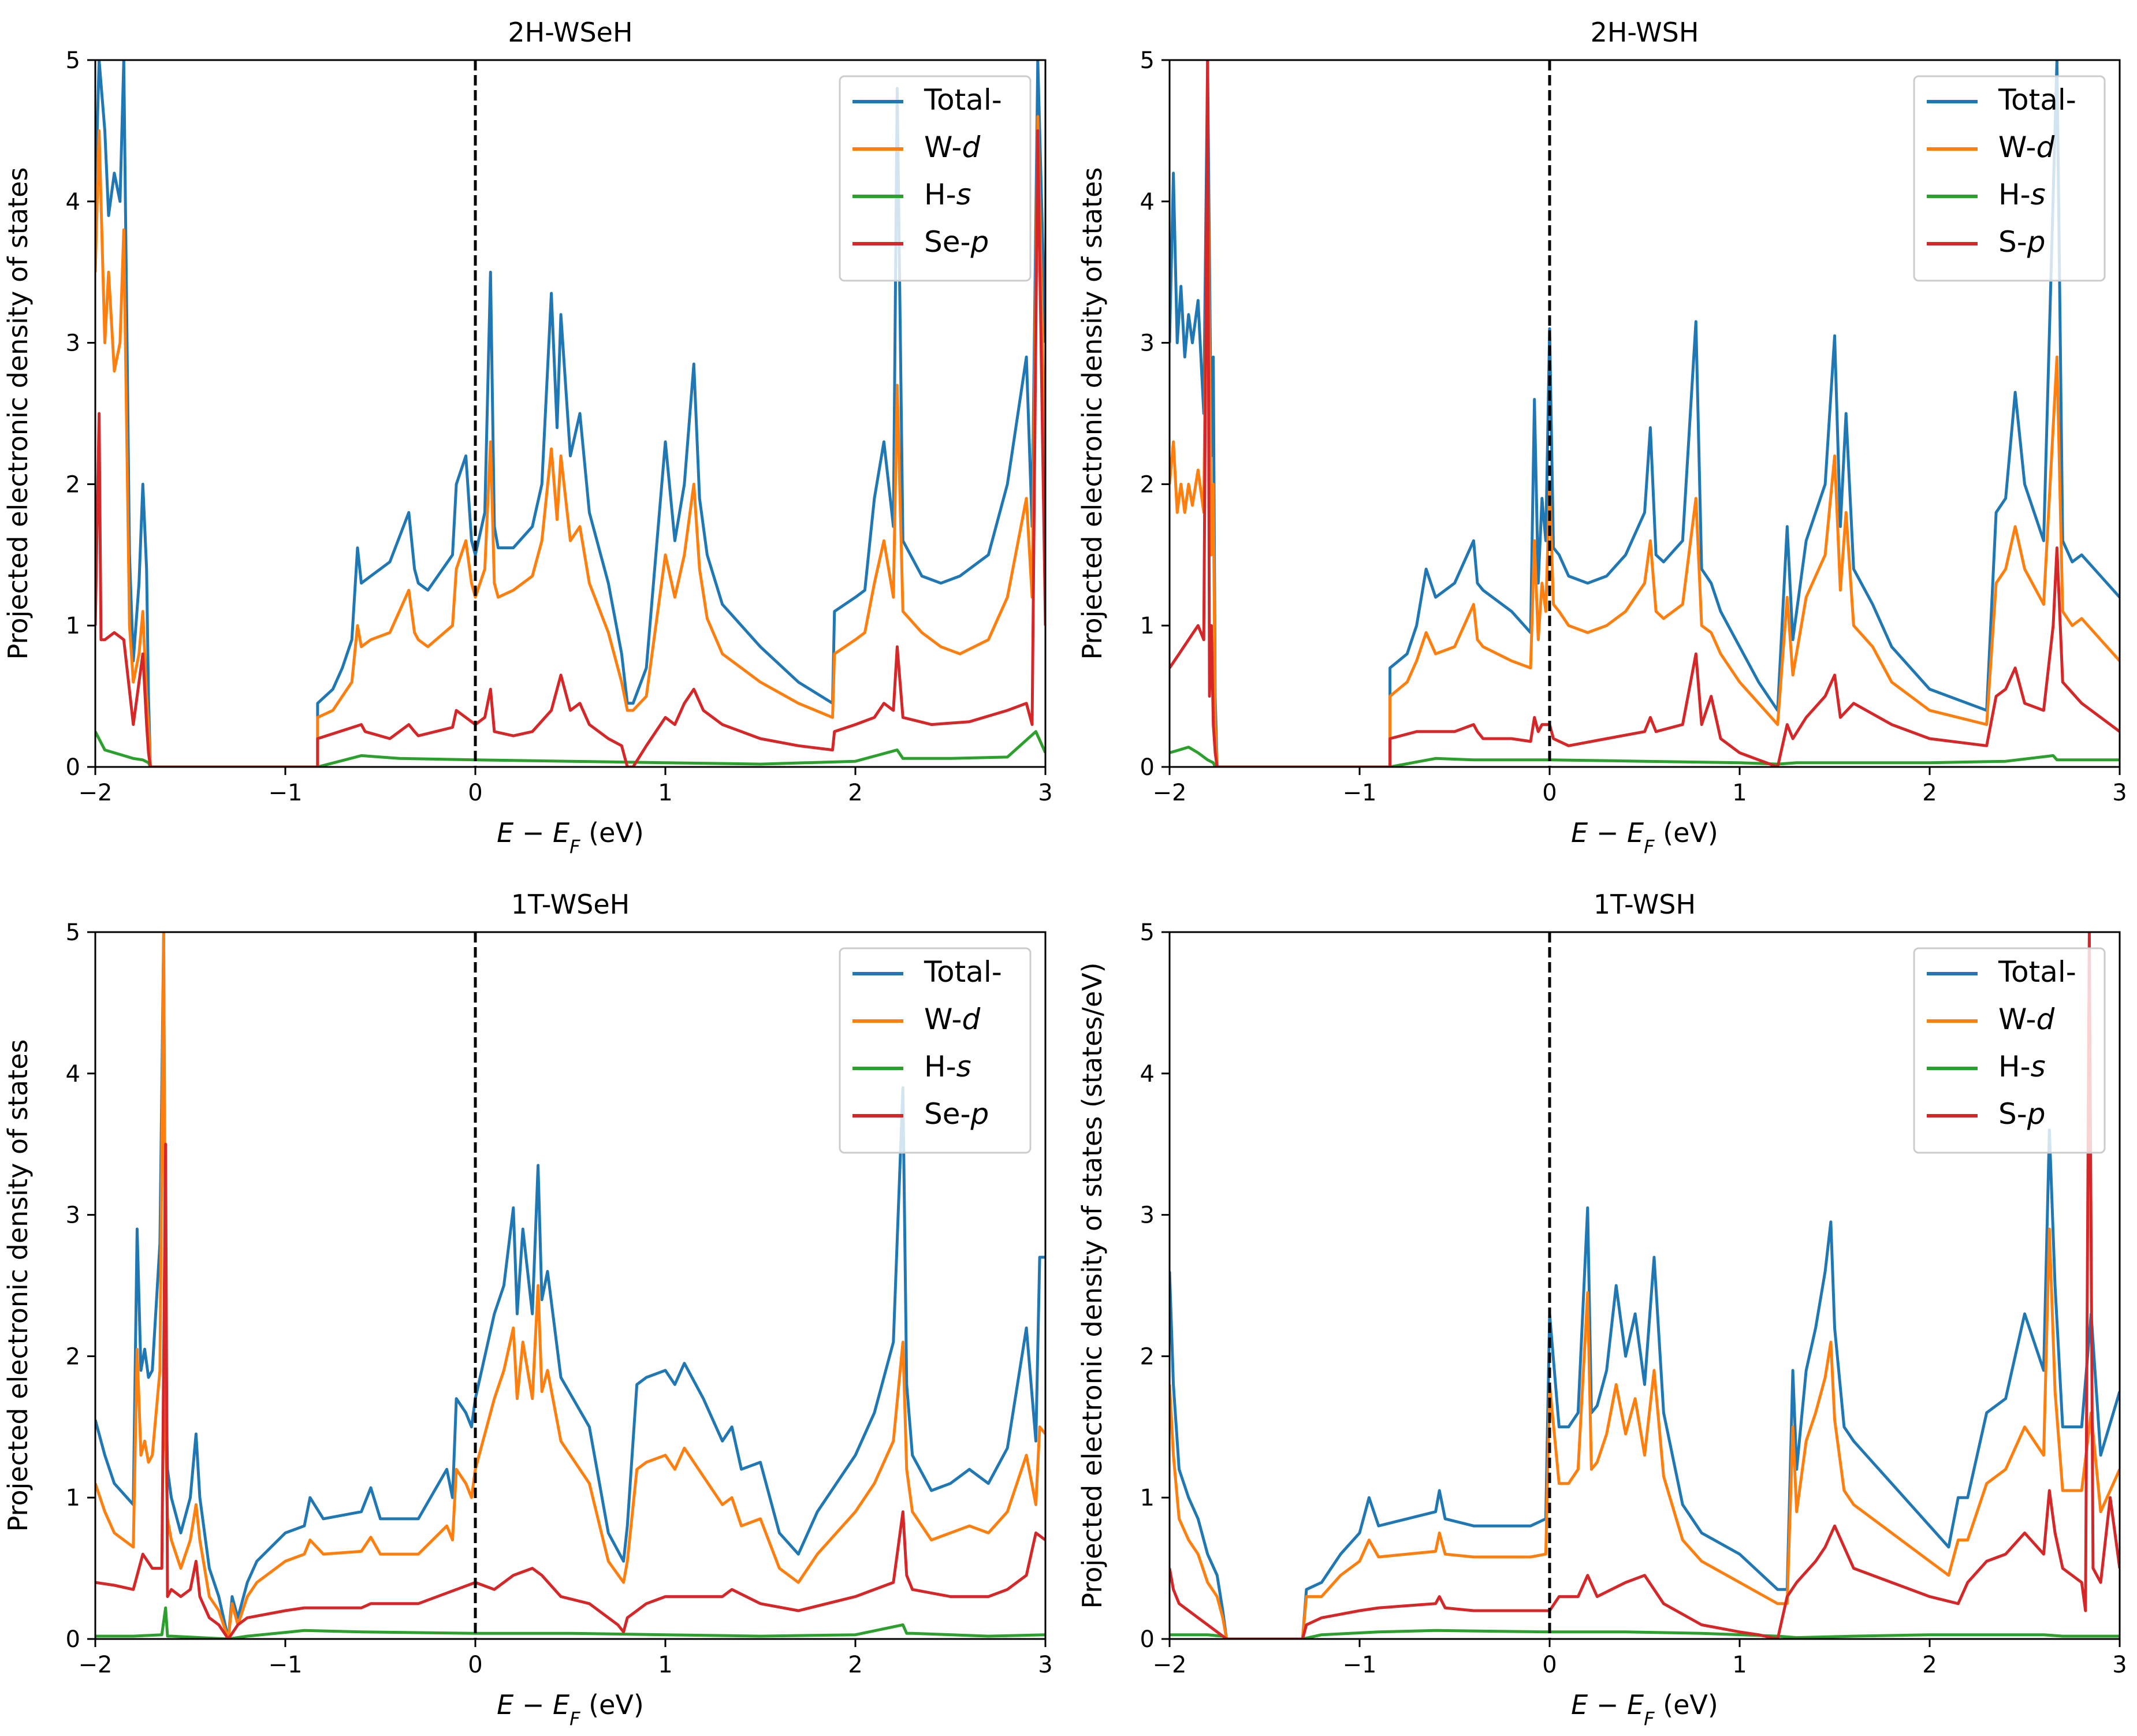 This screenshot has height=1736, width=2137. I want to click on panel-title: 2H-WSeH, so click(570, 33).